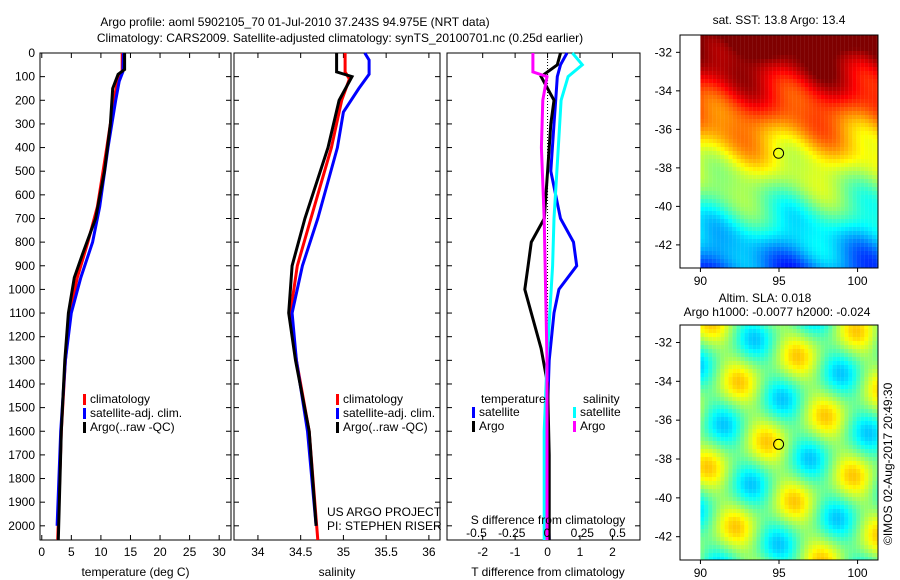 The image size is (900, 580). Describe the element at coordinates (580, 552) in the screenshot. I see `xtick-label: 1` at that location.